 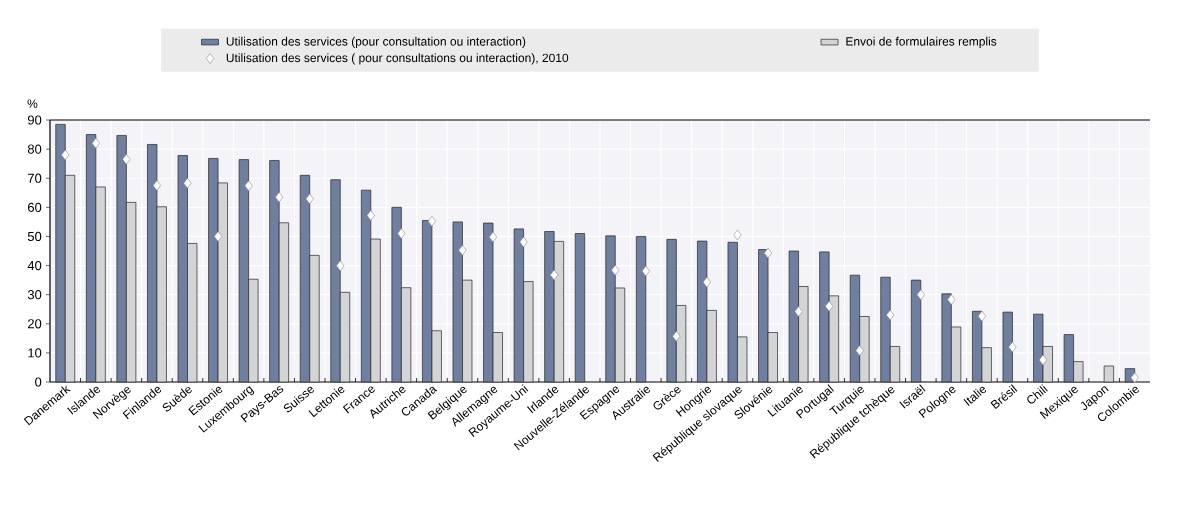 I want to click on y-tick-label: 80, so click(x=34, y=149).